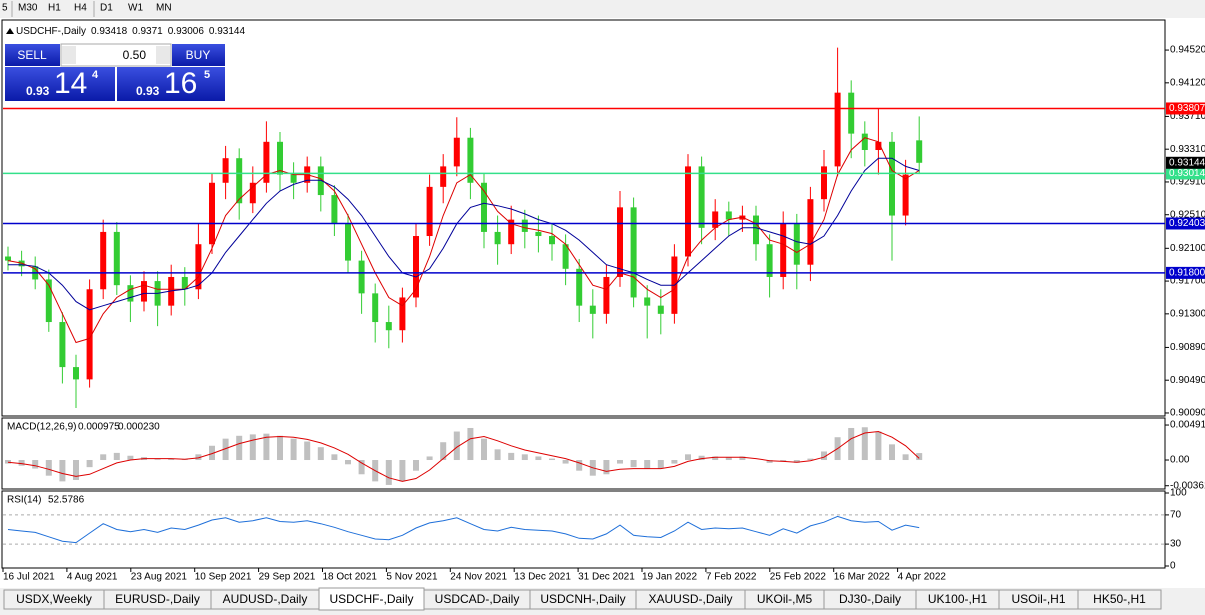  Describe the element at coordinates (1185, 162) in the screenshot. I see `current-price-box` at that location.